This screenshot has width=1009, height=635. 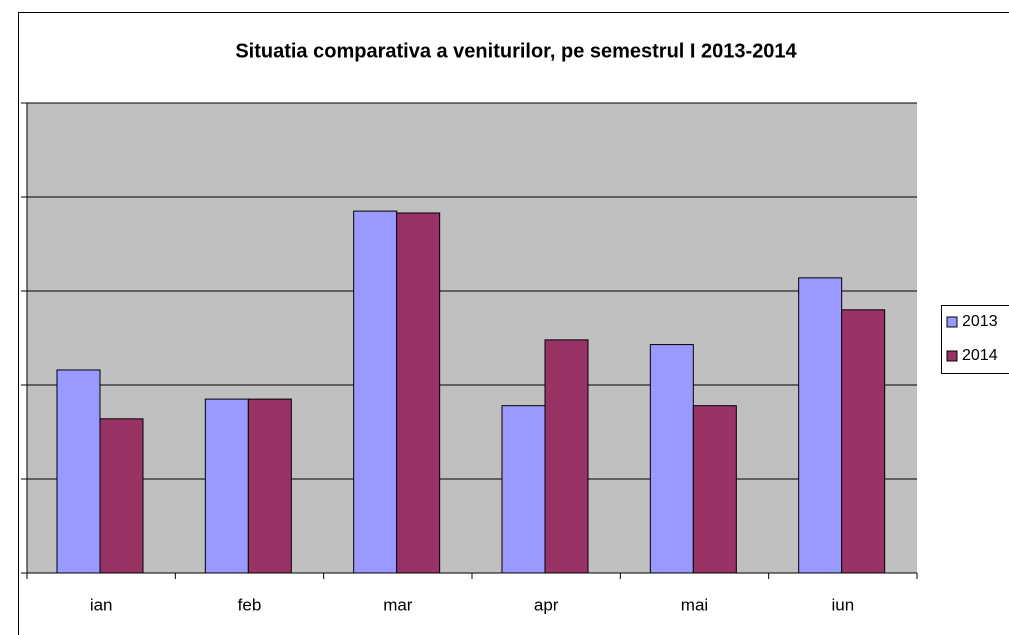 I want to click on x-tick-label: iun, so click(x=842, y=604).